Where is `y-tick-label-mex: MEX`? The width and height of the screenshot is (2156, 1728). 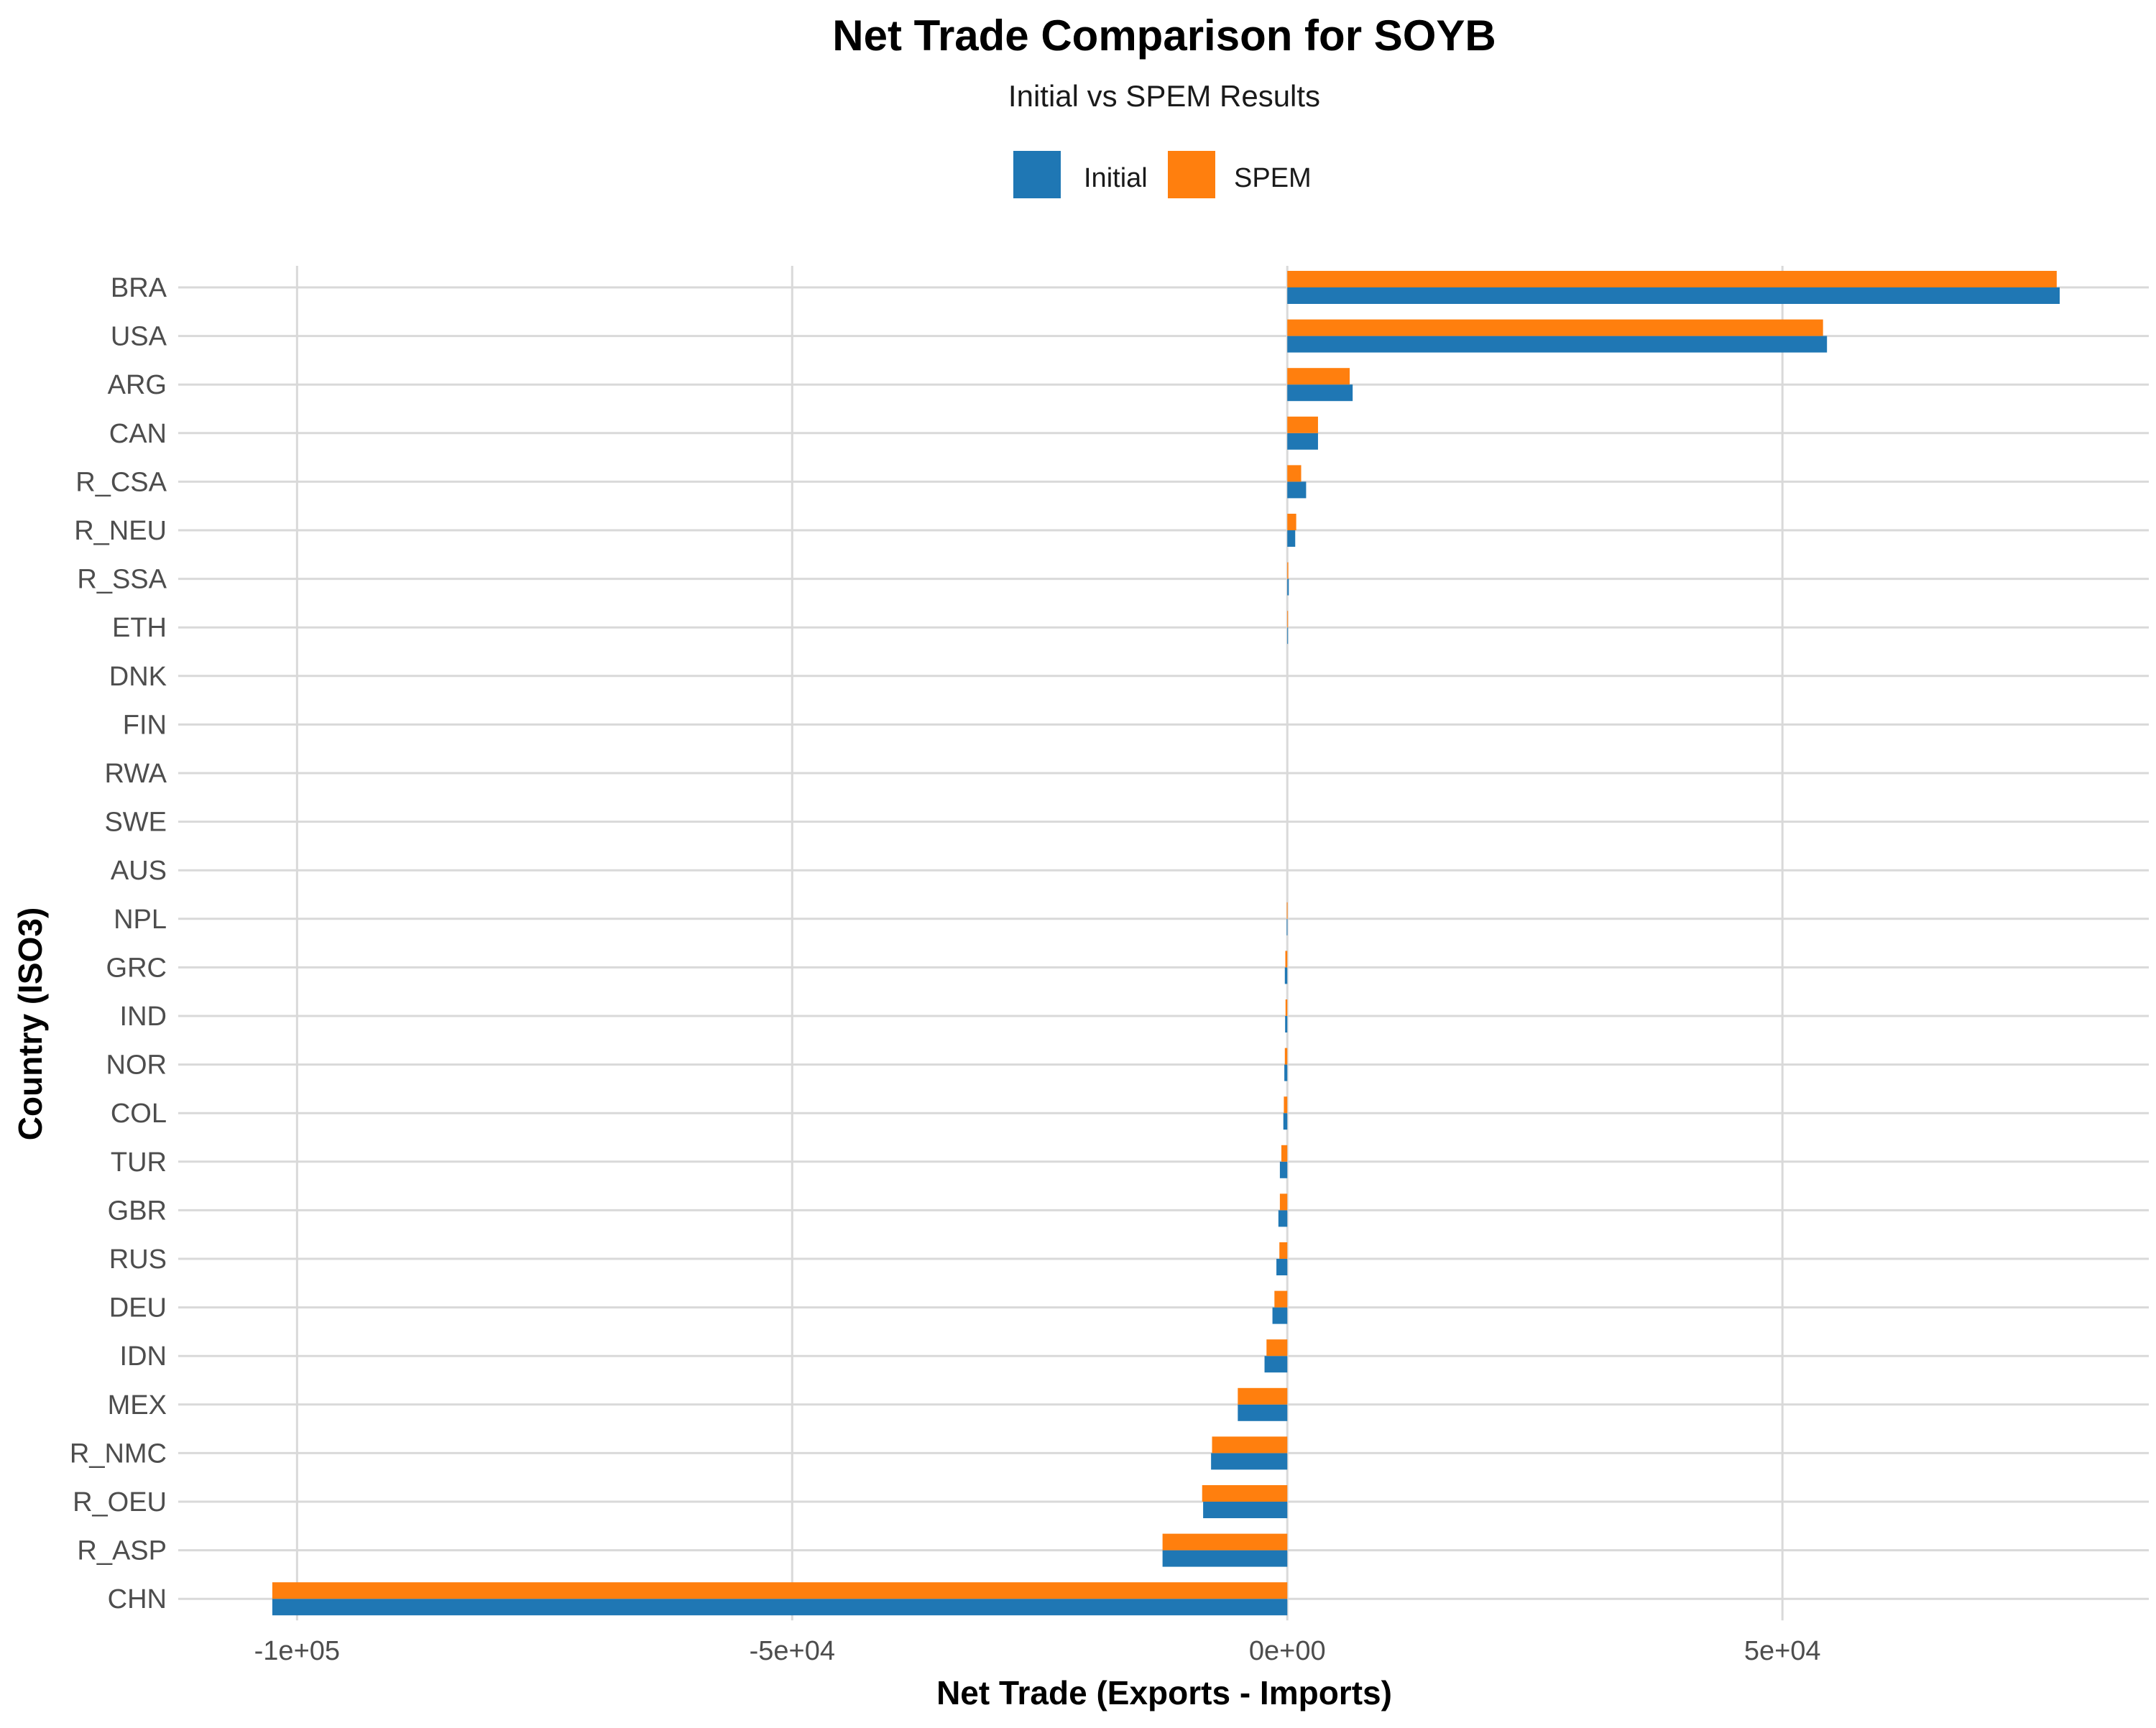
y-tick-label-mex: MEX is located at coordinates (137, 1405).